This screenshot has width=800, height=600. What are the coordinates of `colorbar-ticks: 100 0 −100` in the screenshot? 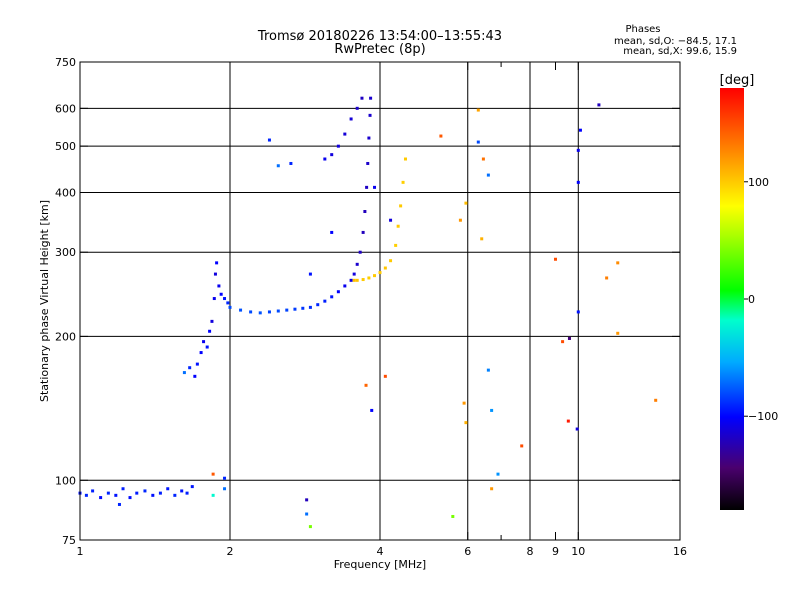 It's located at (761, 299).